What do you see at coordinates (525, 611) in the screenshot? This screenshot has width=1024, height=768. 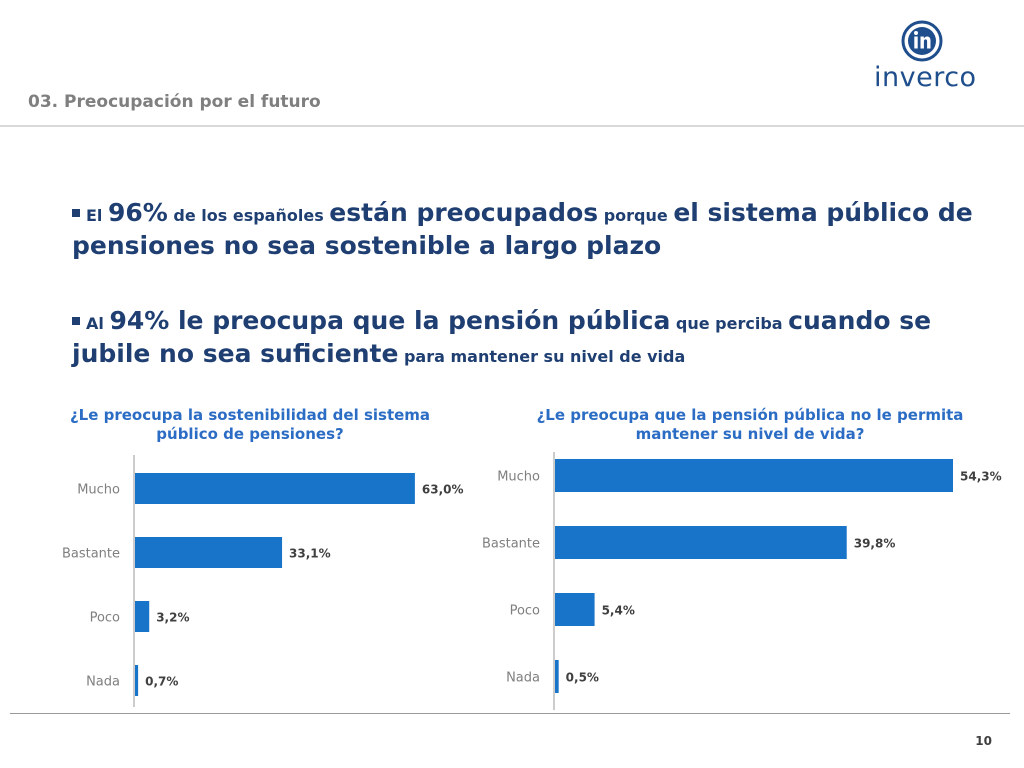 I see `chart-2-category-label-2: Poco` at bounding box center [525, 611].